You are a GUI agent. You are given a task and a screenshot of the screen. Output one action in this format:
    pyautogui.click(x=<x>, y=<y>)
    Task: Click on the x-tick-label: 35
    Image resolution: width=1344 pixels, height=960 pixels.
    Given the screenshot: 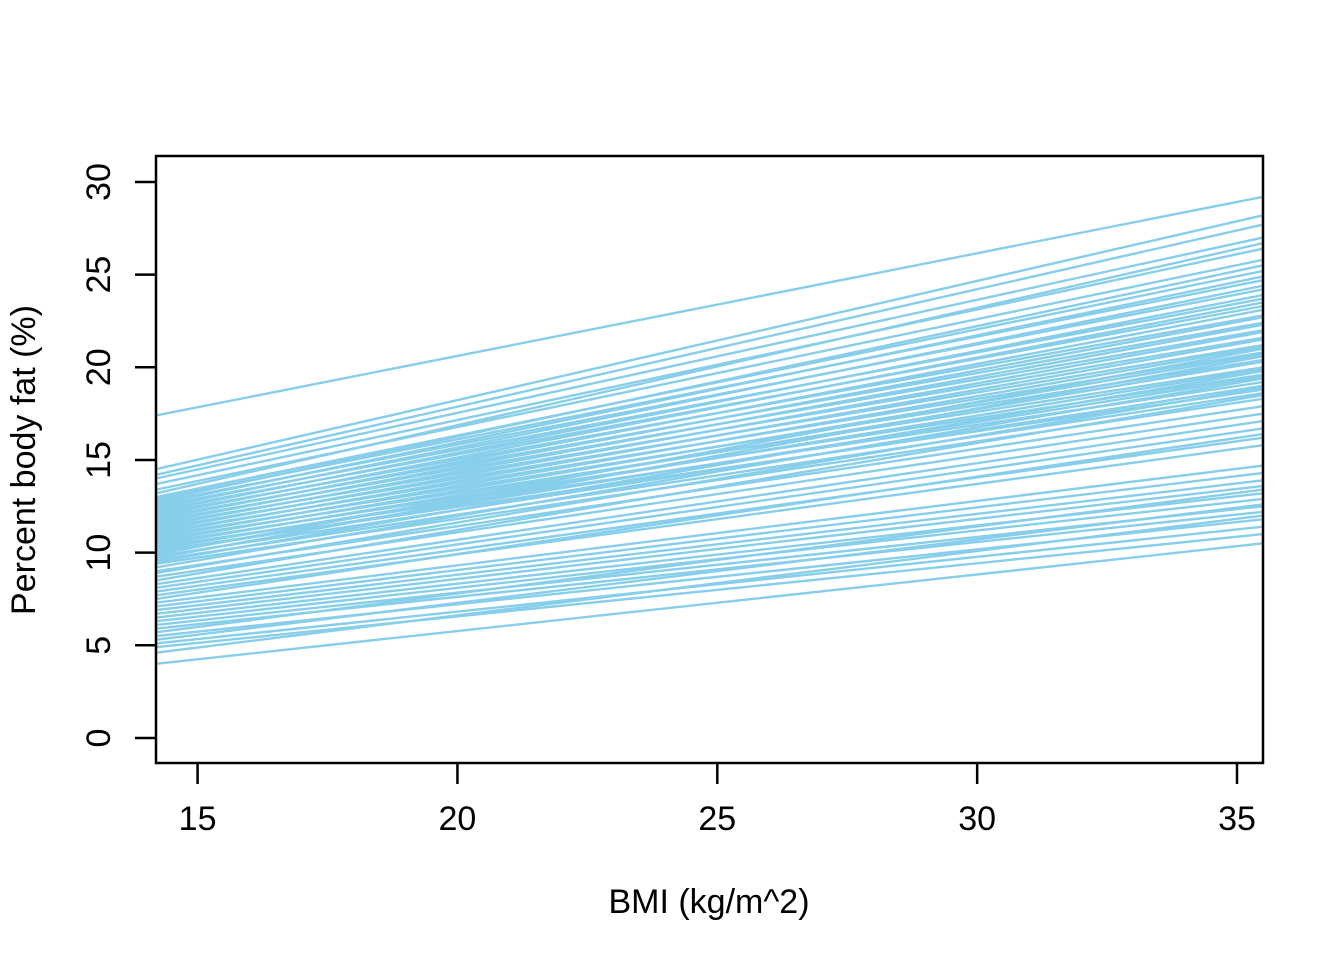 What is the action you would take?
    pyautogui.click(x=1237, y=819)
    